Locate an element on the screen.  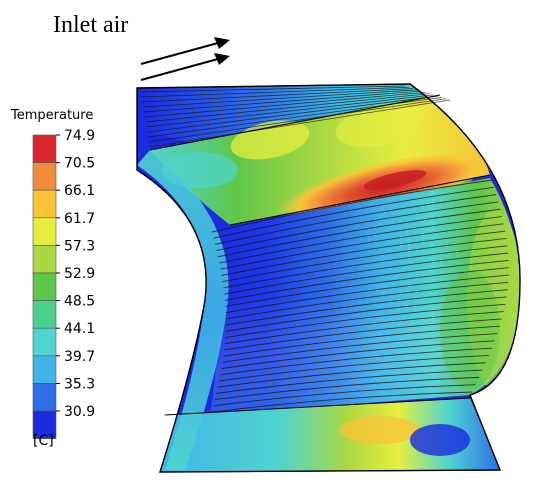
inlet-annotation: Inlet air is located at coordinates (141, 46).